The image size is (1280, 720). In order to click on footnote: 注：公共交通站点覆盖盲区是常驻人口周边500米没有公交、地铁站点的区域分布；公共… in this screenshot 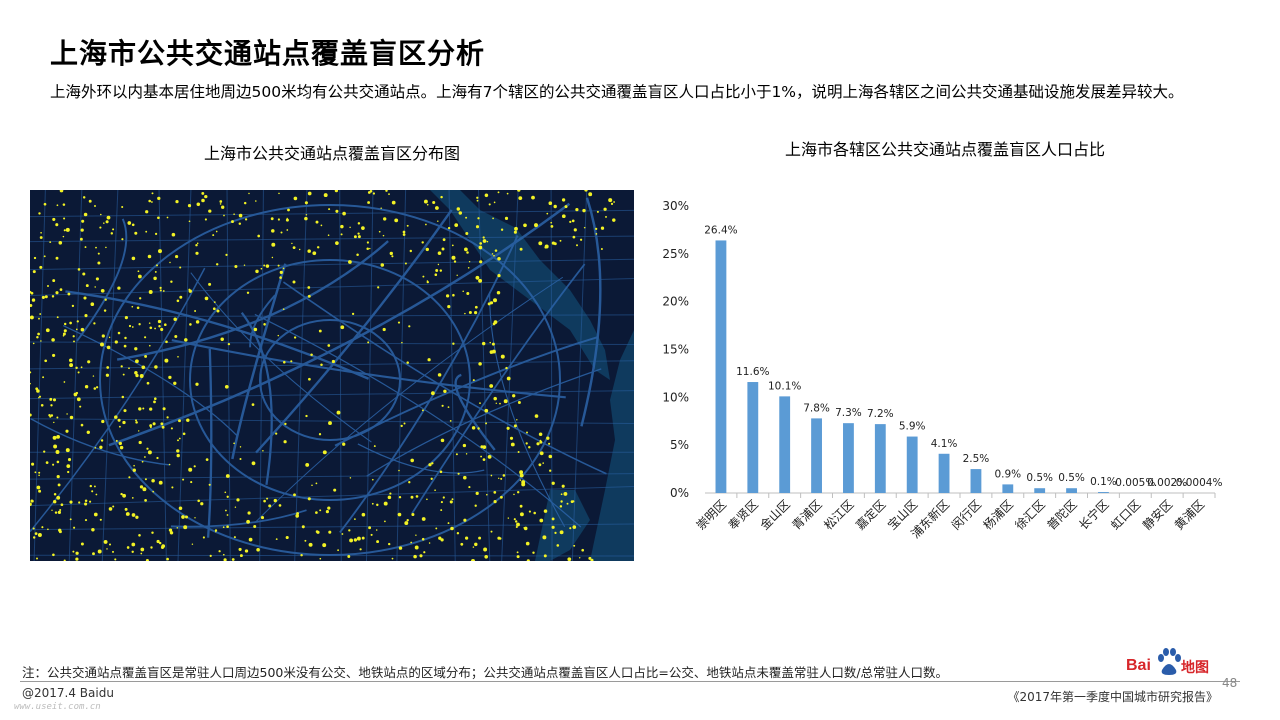, I will do `click(485, 672)`.